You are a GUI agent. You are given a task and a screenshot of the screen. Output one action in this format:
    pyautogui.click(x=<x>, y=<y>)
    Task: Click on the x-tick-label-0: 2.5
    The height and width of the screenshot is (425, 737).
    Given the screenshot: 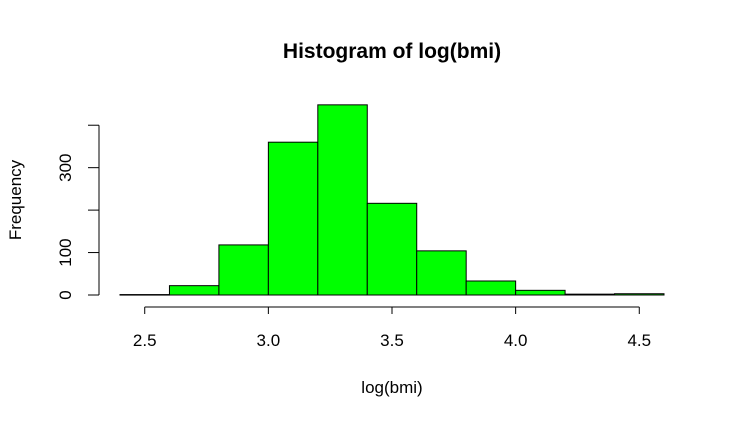 What is the action you would take?
    pyautogui.click(x=145, y=340)
    